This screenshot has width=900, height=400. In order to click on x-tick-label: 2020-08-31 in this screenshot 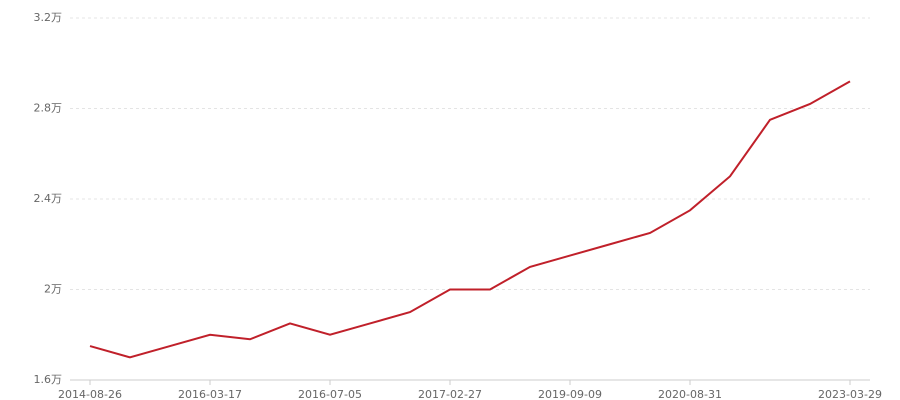, I will do `click(690, 394)`.